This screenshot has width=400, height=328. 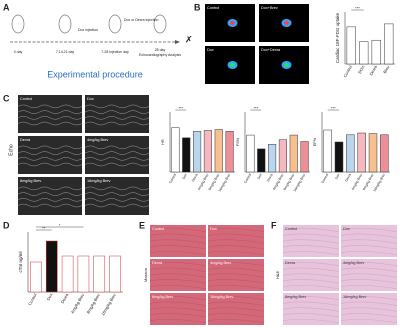 What do you see at coordinates (160, 55) in the screenshot?
I see `time-label: Echocardiography Analysis` at bounding box center [160, 55].